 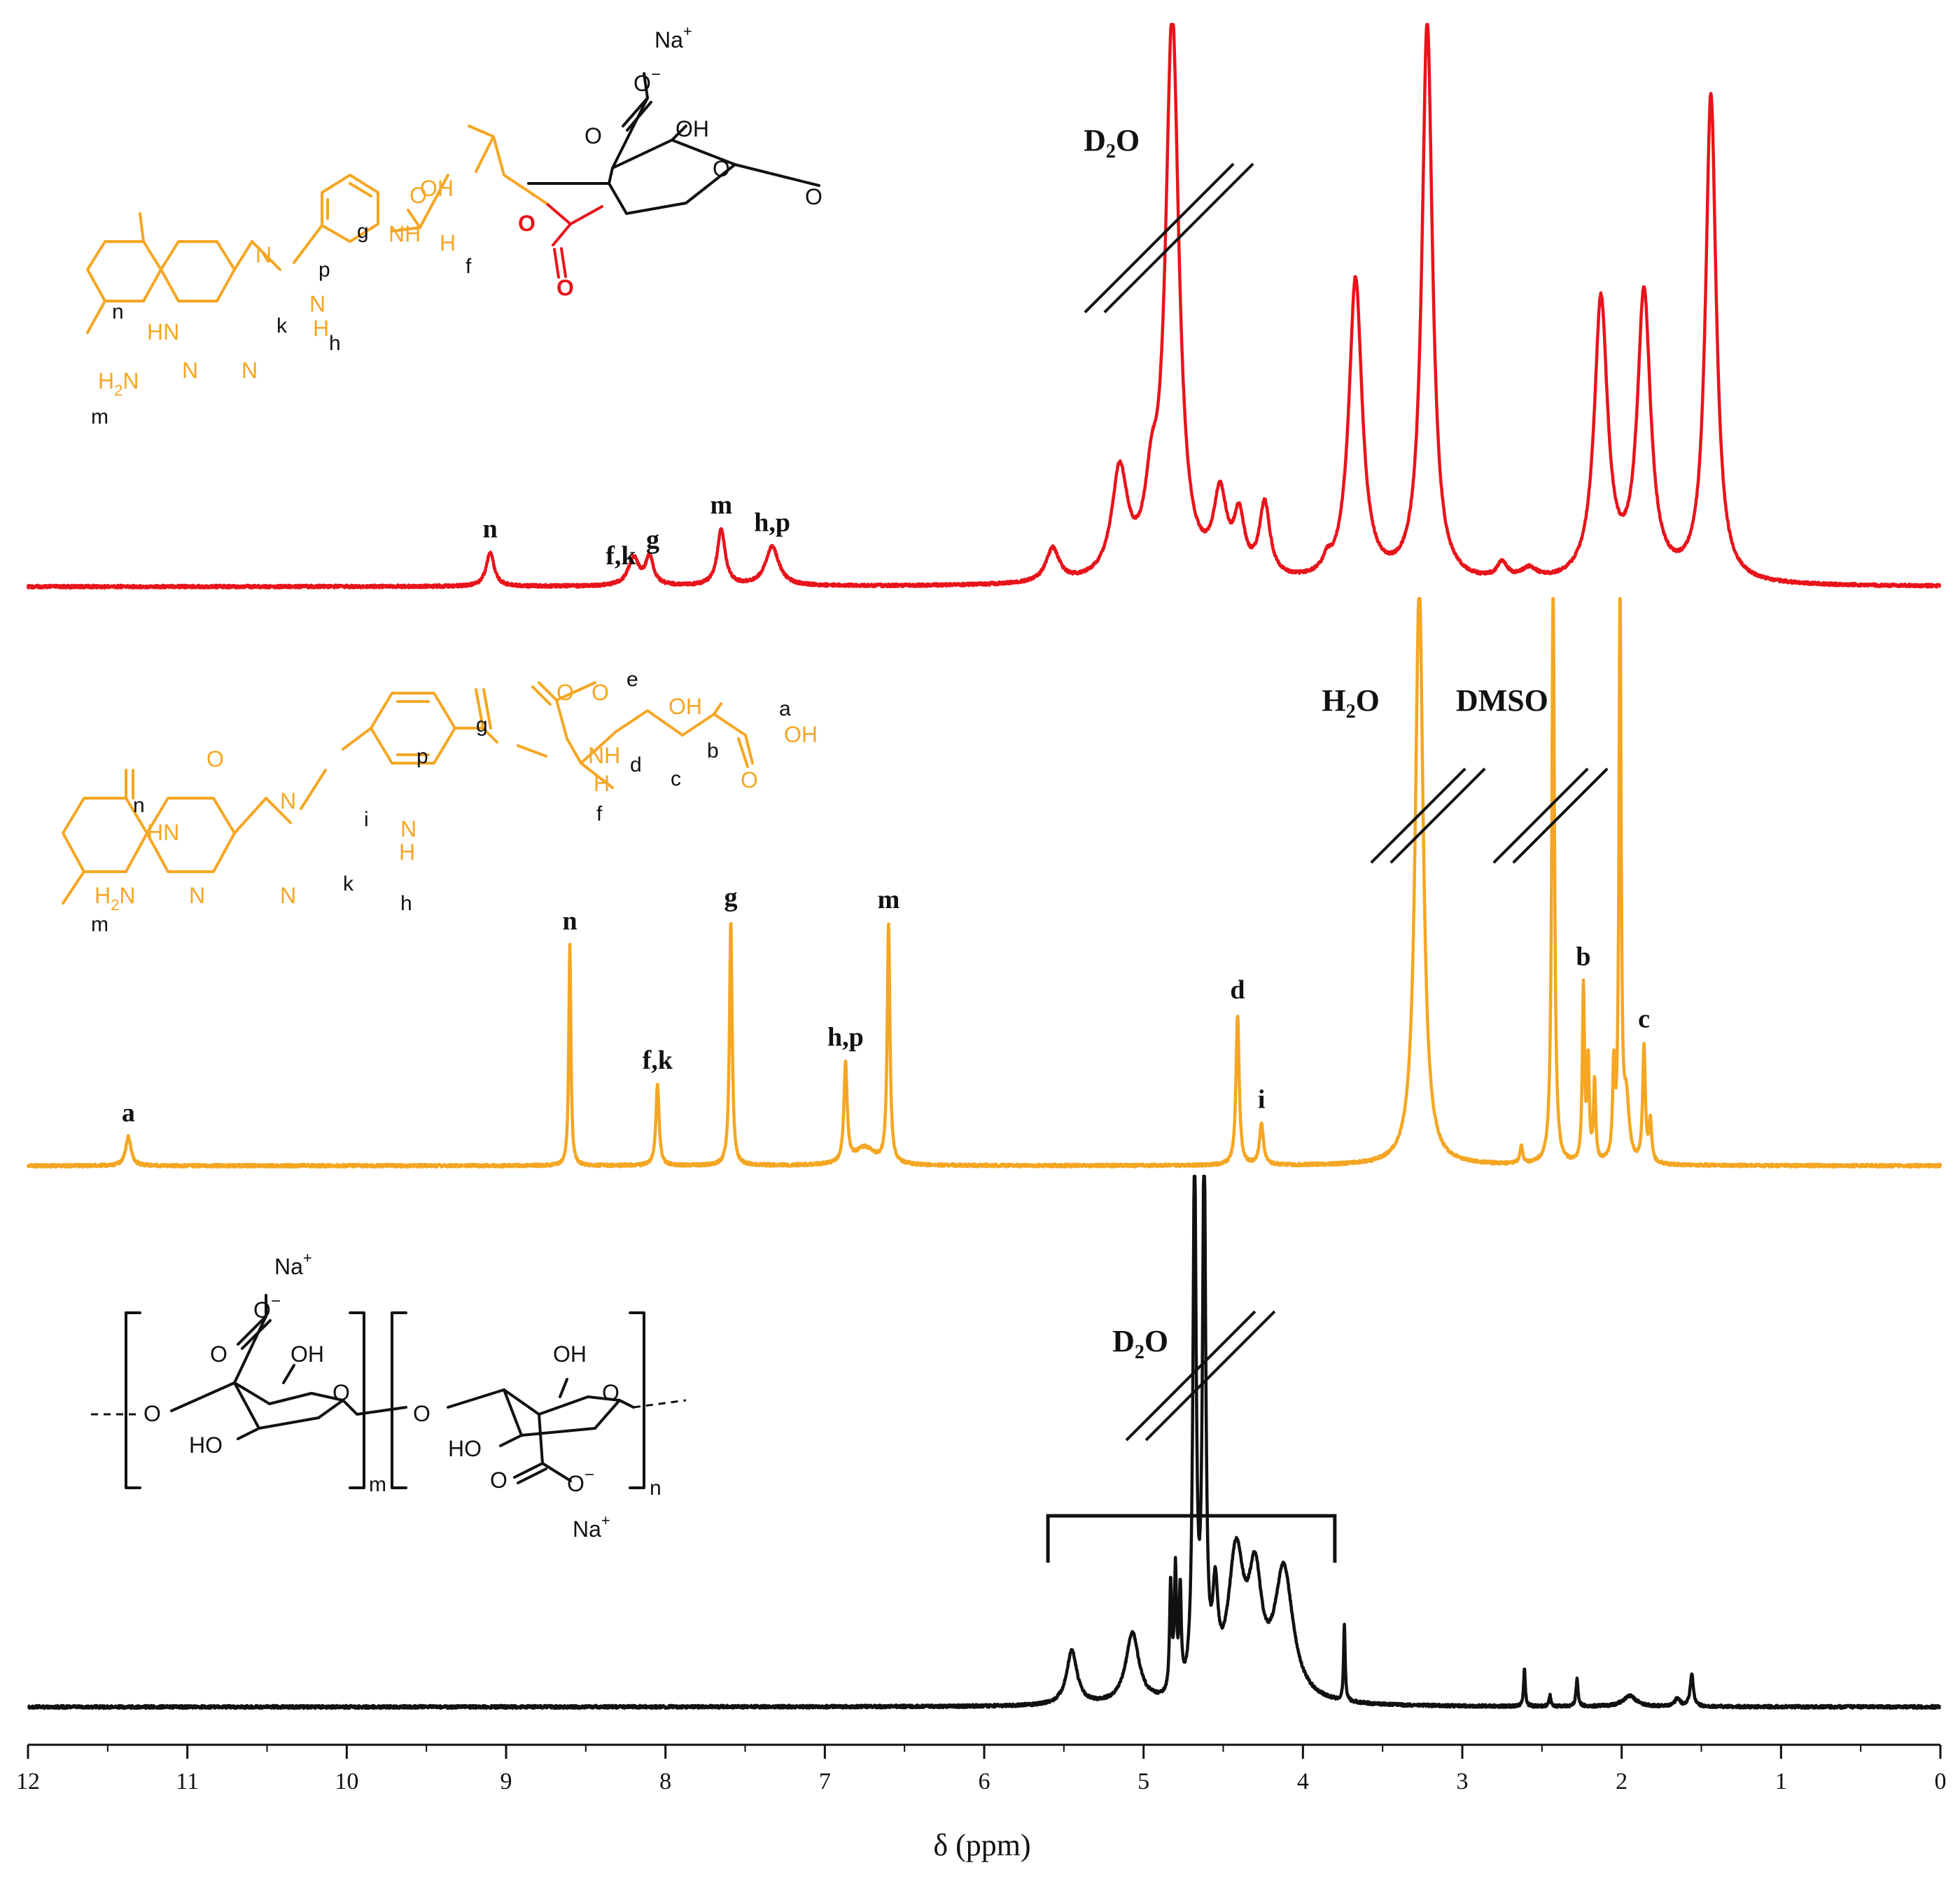 I want to click on peak-label-2-2: n, so click(x=570, y=921).